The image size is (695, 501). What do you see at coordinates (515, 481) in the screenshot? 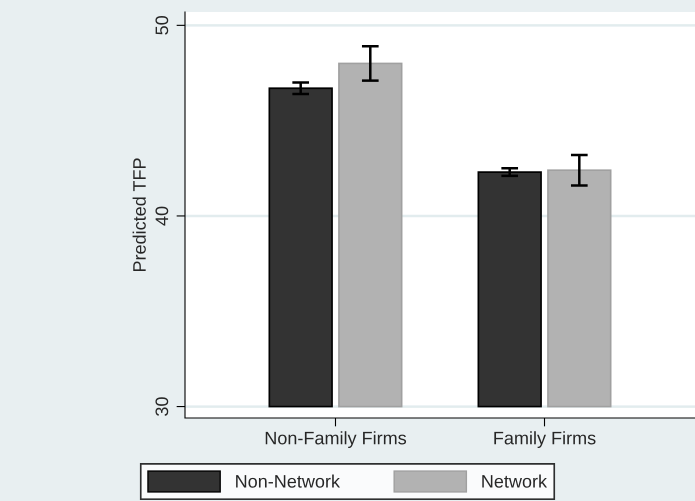
I see `legend-label: Network` at bounding box center [515, 481].